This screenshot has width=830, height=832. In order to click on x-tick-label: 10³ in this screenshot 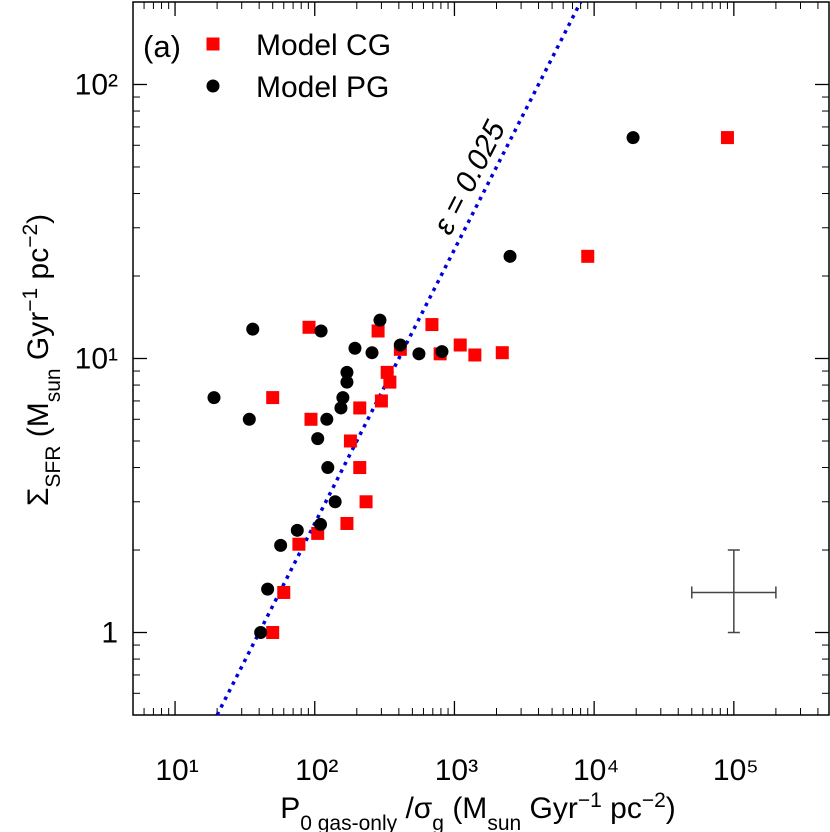, I will do `click(456, 770)`.